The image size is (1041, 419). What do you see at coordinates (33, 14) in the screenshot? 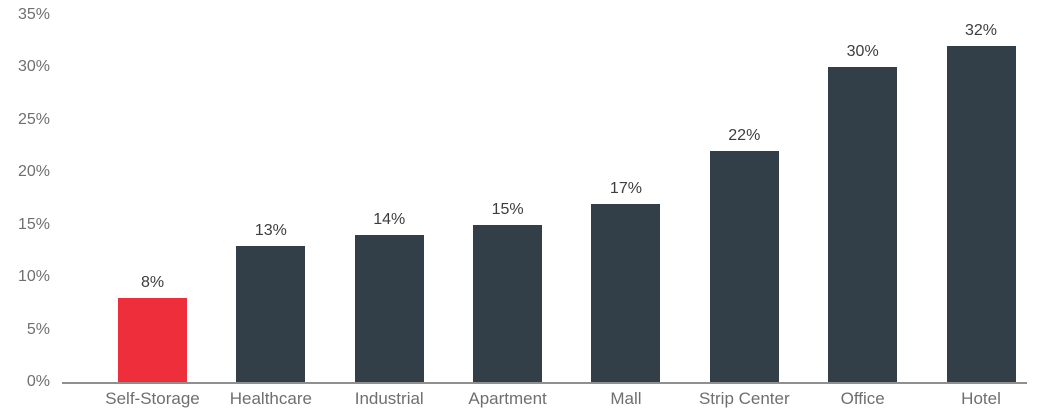
I see `y-tick-label: 35%` at bounding box center [33, 14].